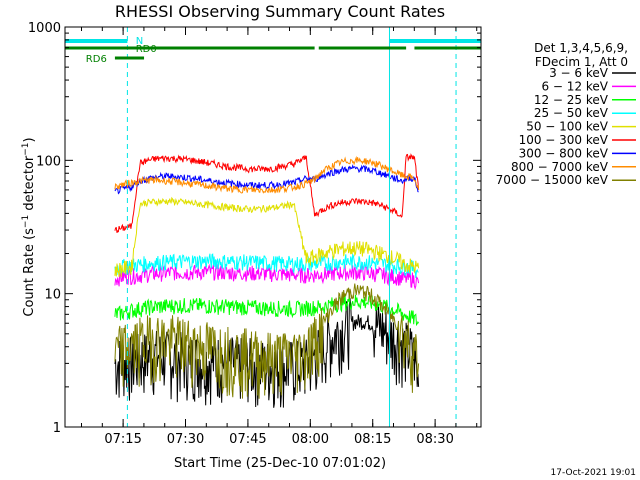  I want to click on x-tick-label: 08:15, so click(372, 439).